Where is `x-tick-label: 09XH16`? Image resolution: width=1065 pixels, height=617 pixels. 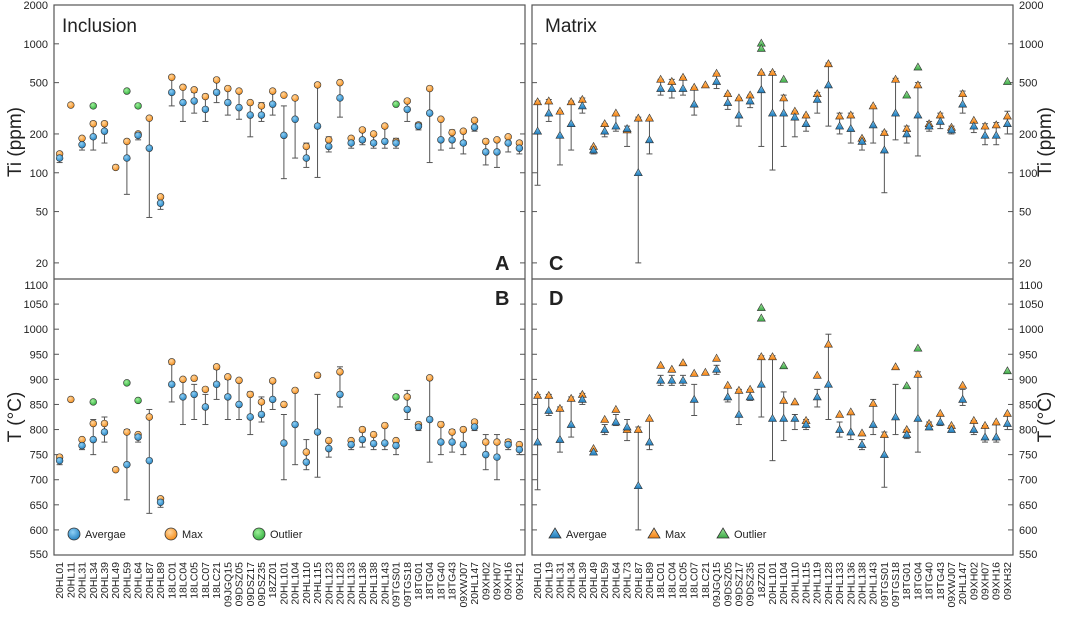
x-tick-label: 09XH16 is located at coordinates (997, 581).